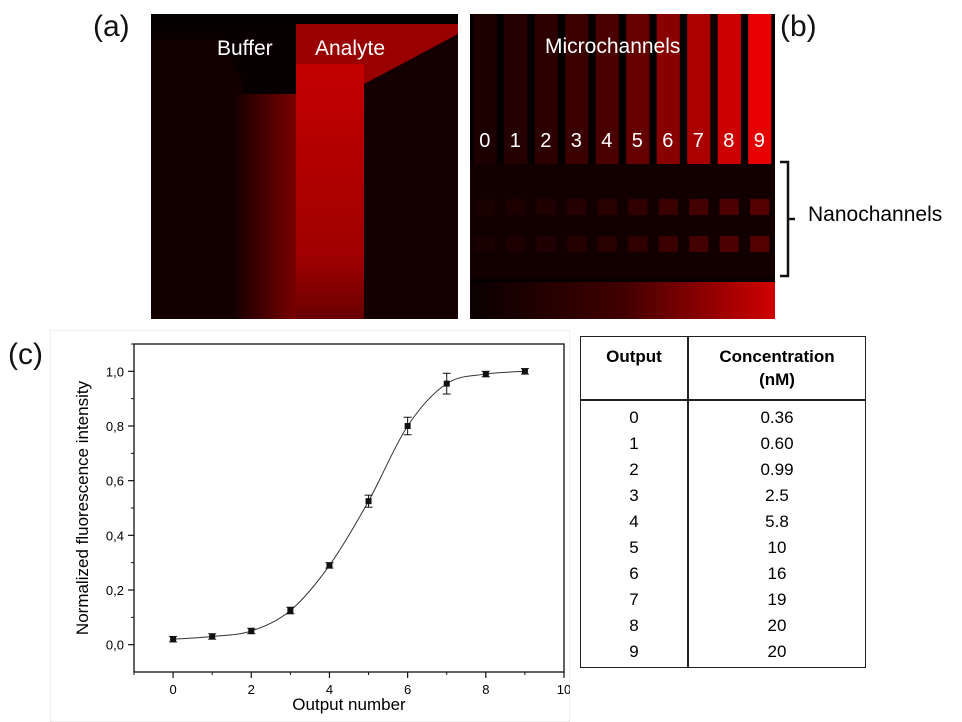 Image resolution: width=962 pixels, height=722 pixels. I want to click on micrograph-a-drawing, so click(304, 166).